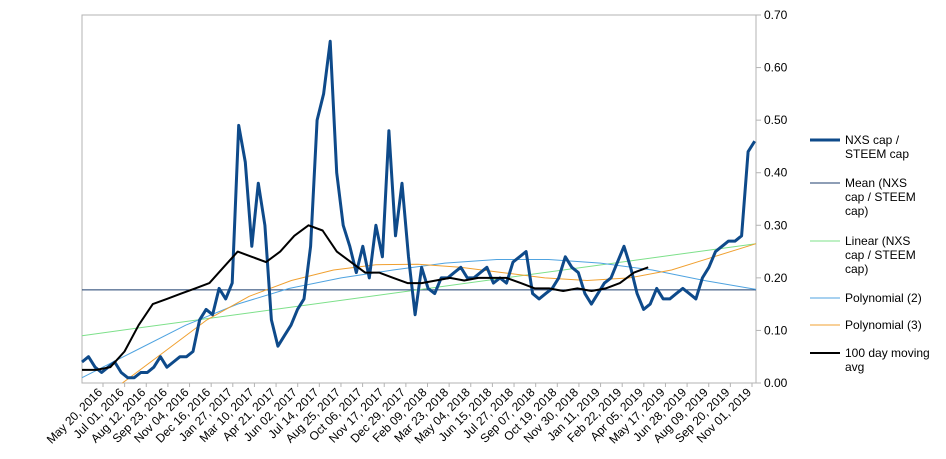  What do you see at coordinates (776, 225) in the screenshot?
I see `y-tick-label: 0.30` at bounding box center [776, 225].